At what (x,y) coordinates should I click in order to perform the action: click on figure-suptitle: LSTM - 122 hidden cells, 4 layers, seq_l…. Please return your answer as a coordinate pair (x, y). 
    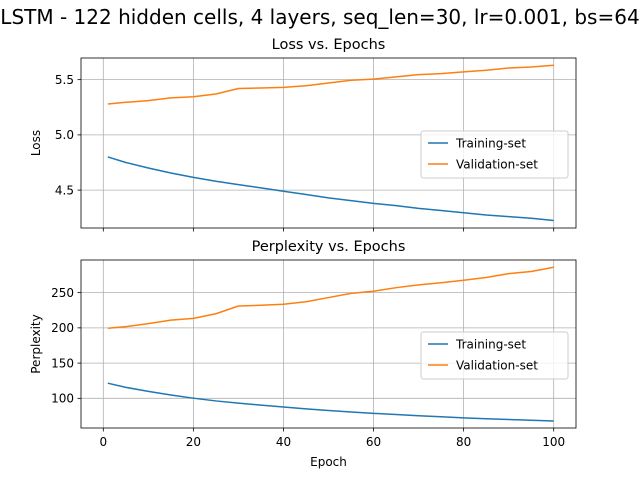
    Looking at the image, I should click on (319, 17).